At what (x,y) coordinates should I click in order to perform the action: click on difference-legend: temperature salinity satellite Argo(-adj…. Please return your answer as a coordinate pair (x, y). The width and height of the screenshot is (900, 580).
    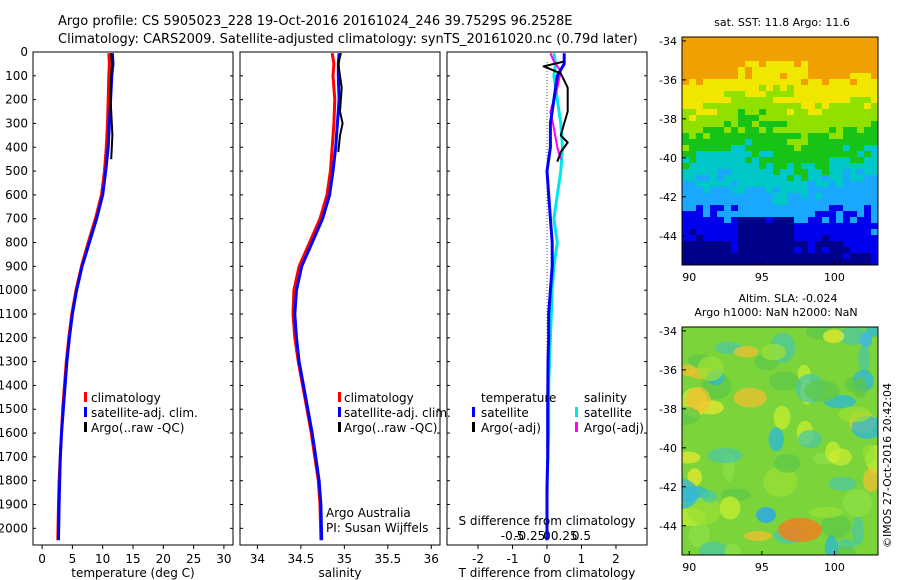
    Looking at the image, I should click on (558, 413).